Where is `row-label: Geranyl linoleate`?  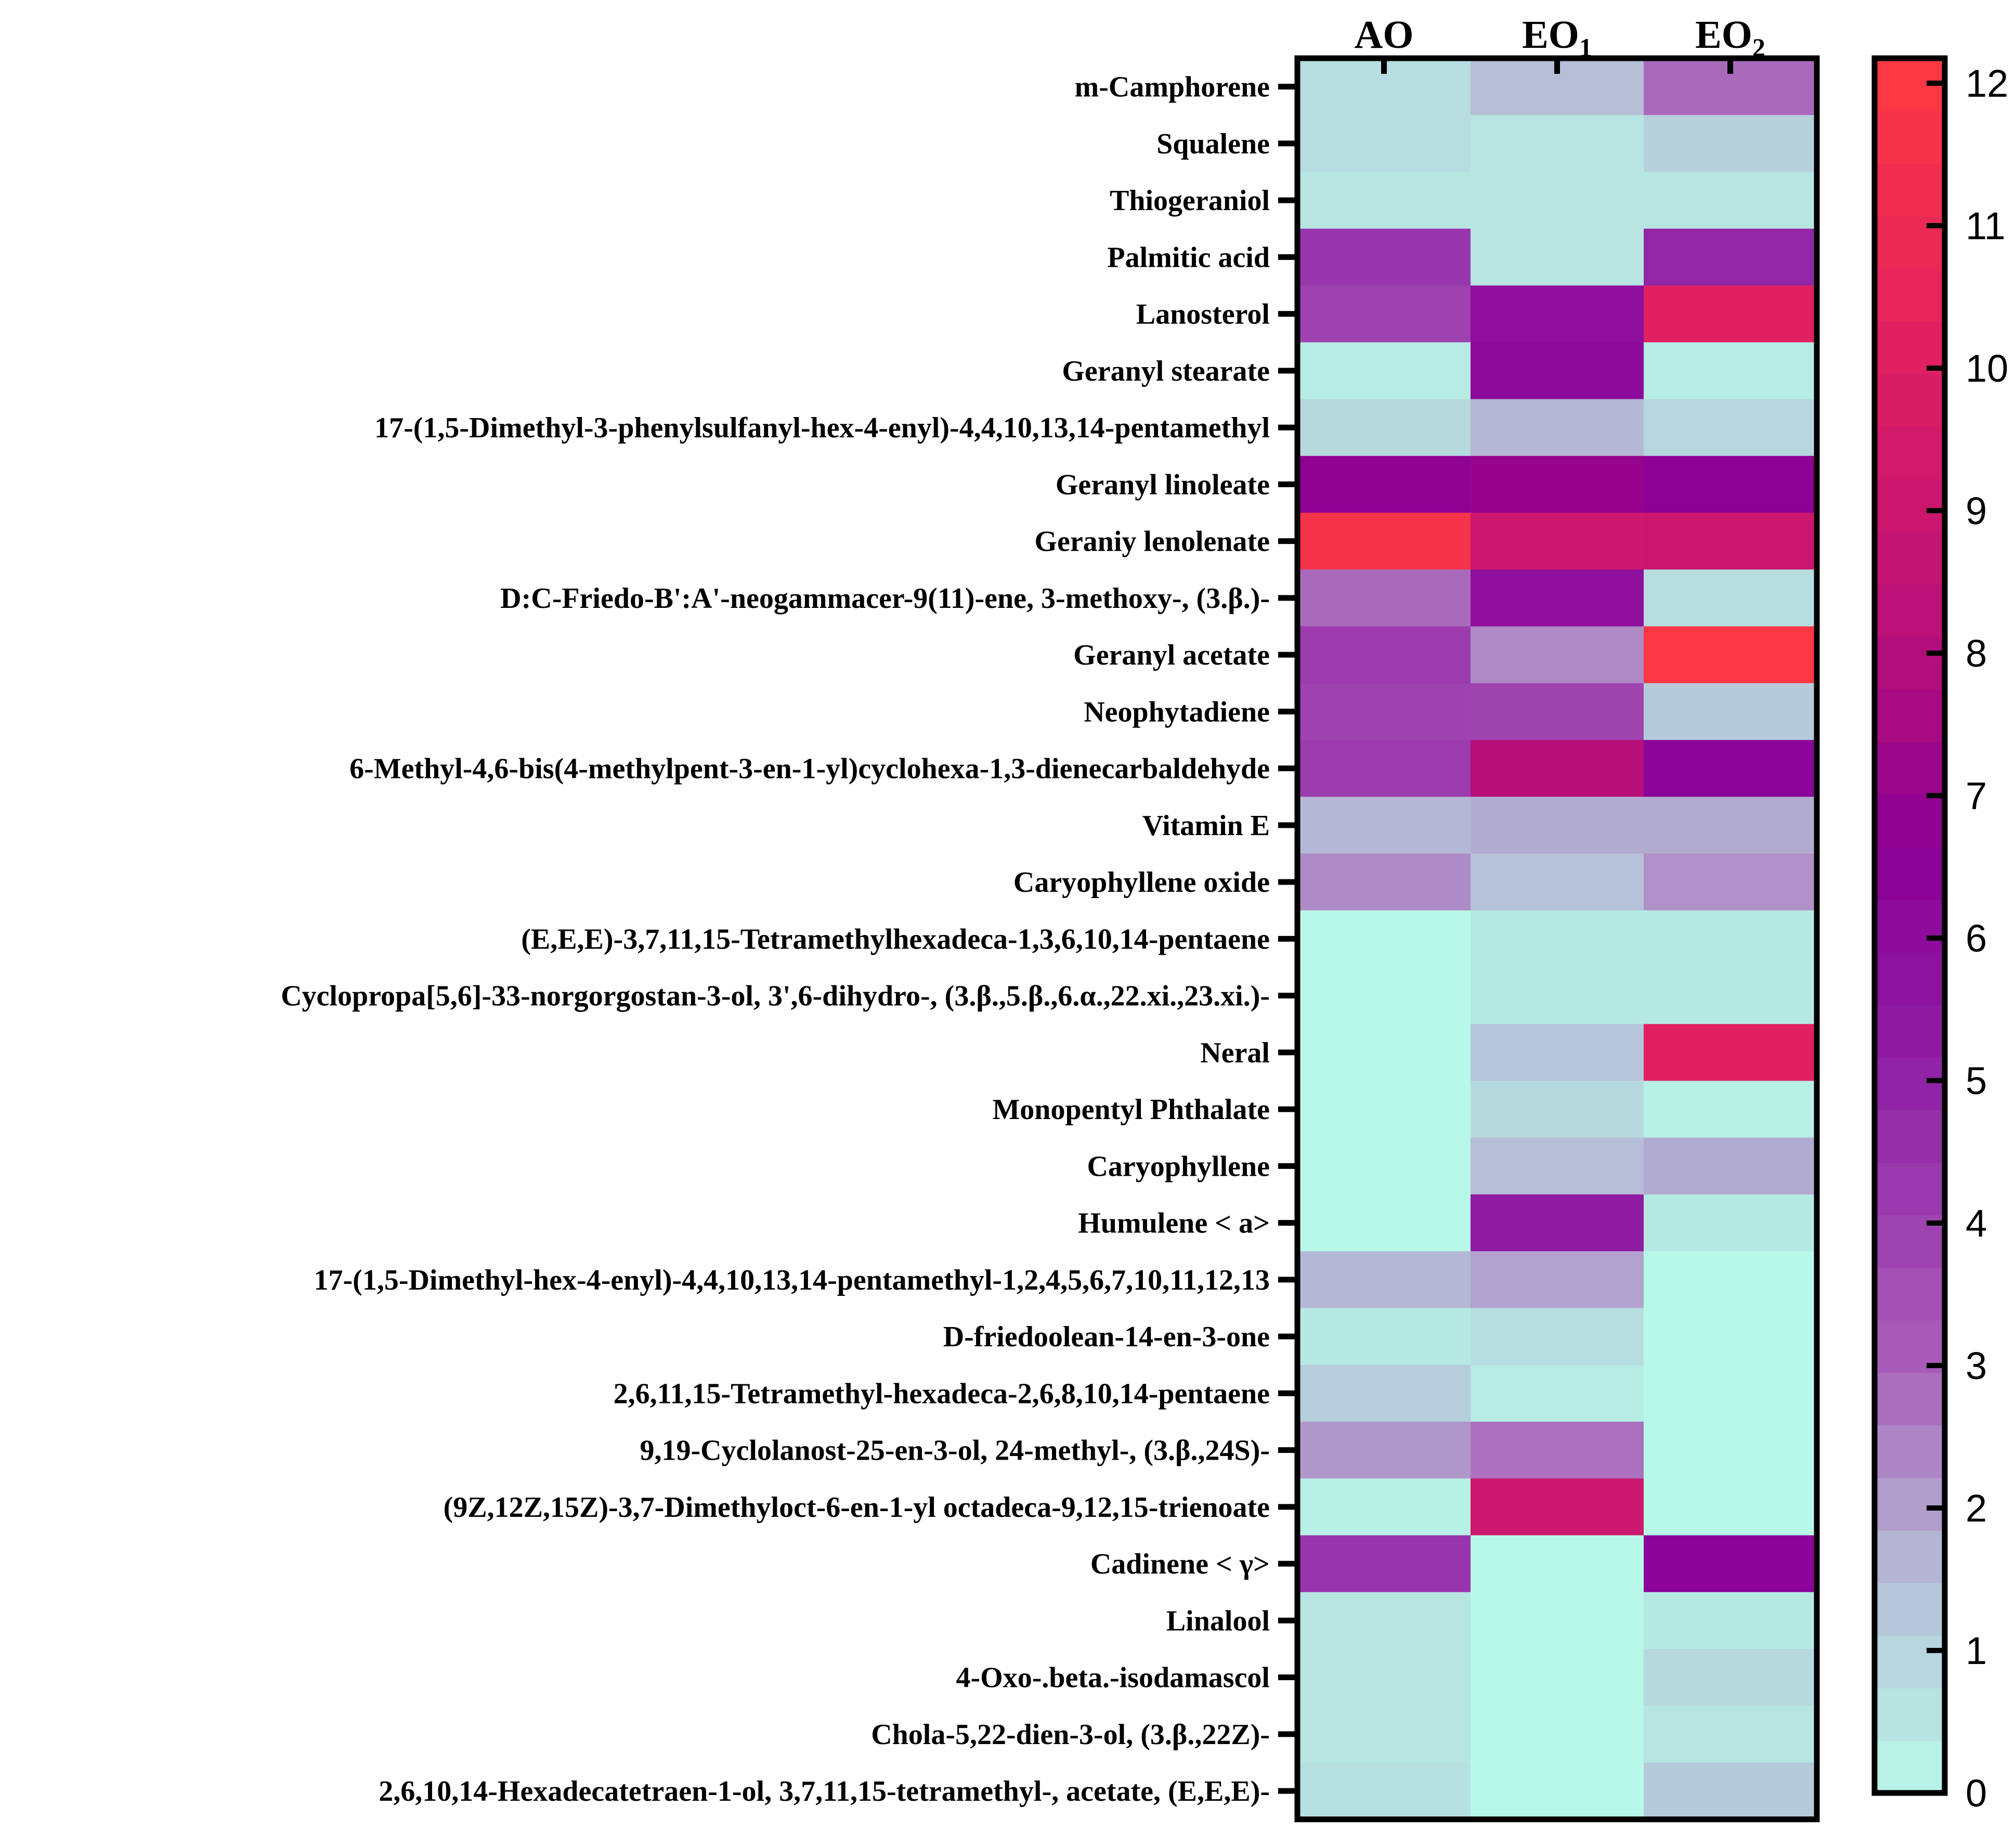 row-label: Geranyl linoleate is located at coordinates (1163, 485).